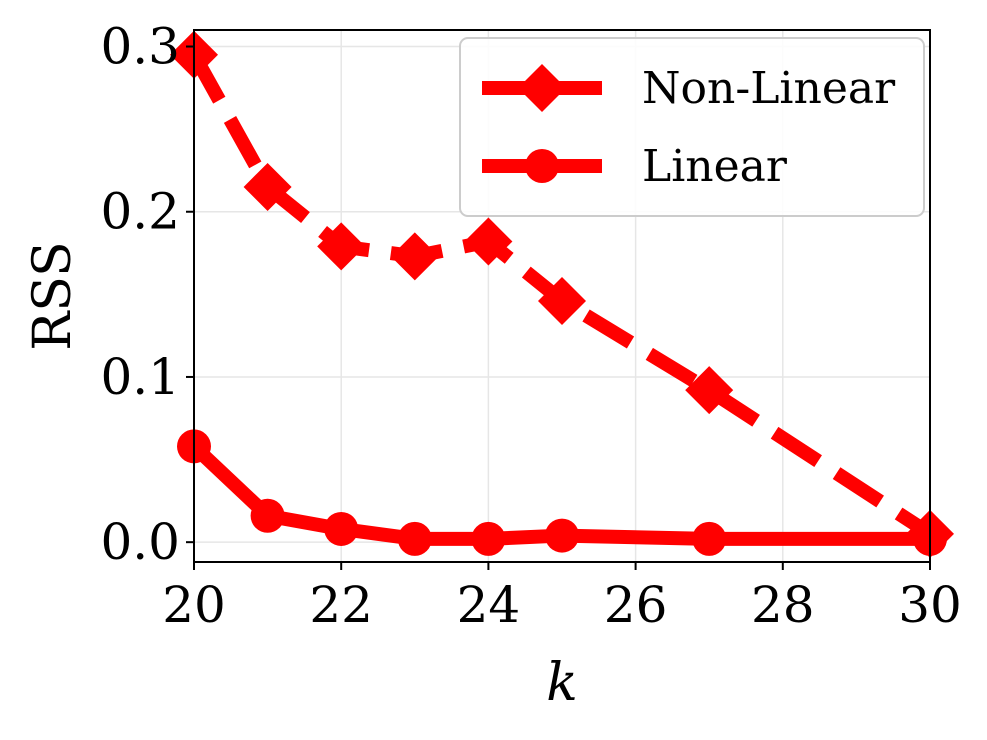  What do you see at coordinates (341, 605) in the screenshot?
I see `x-tick-label: 22` at bounding box center [341, 605].